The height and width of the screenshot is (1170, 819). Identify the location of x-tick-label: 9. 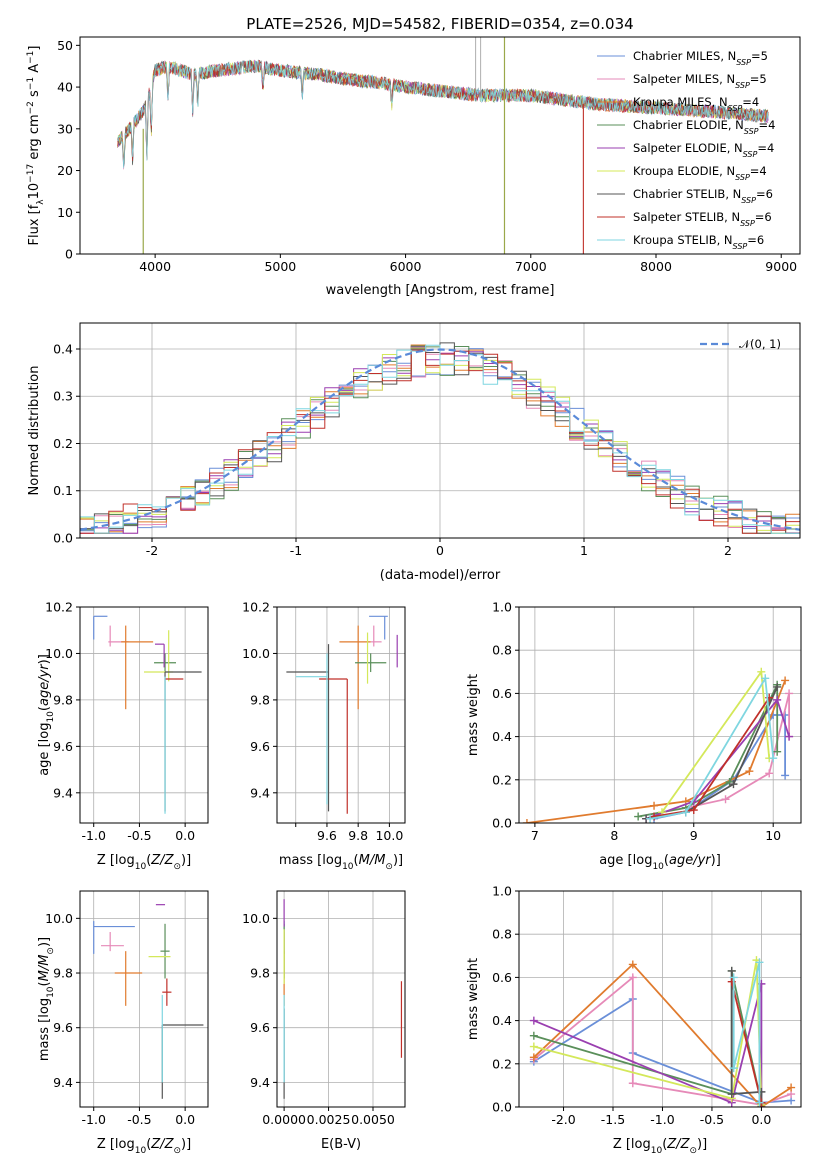
(694, 835).